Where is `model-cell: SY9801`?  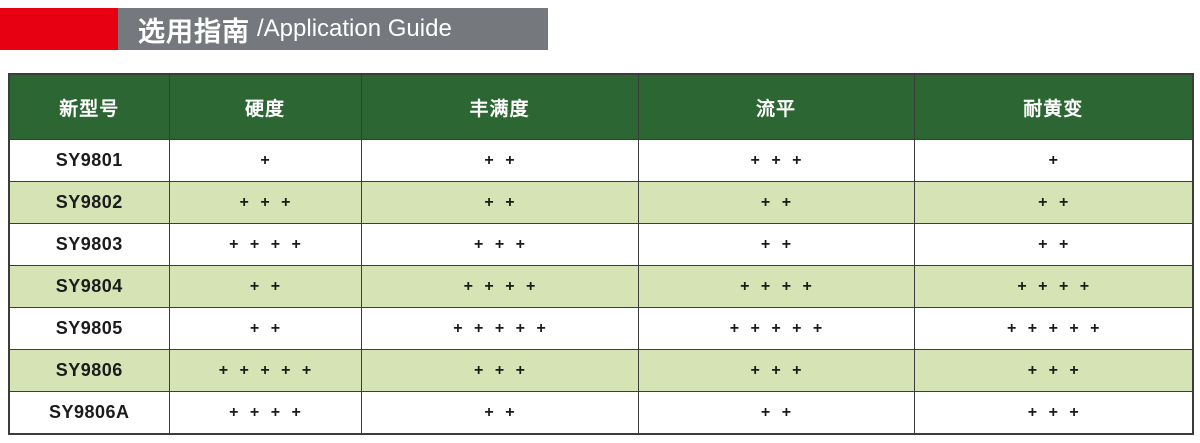 model-cell: SY9801 is located at coordinates (89, 160).